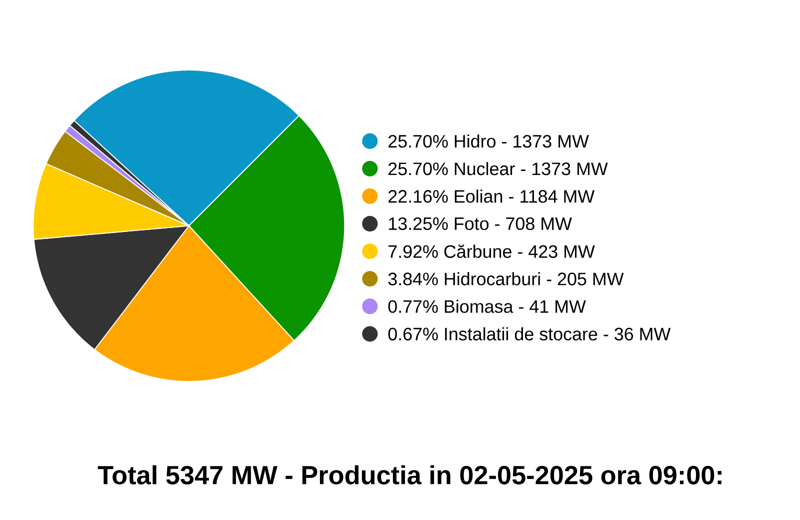 The image size is (800, 520). I want to click on legend-label: 22.16% Eolian - 1184 MW, so click(491, 196).